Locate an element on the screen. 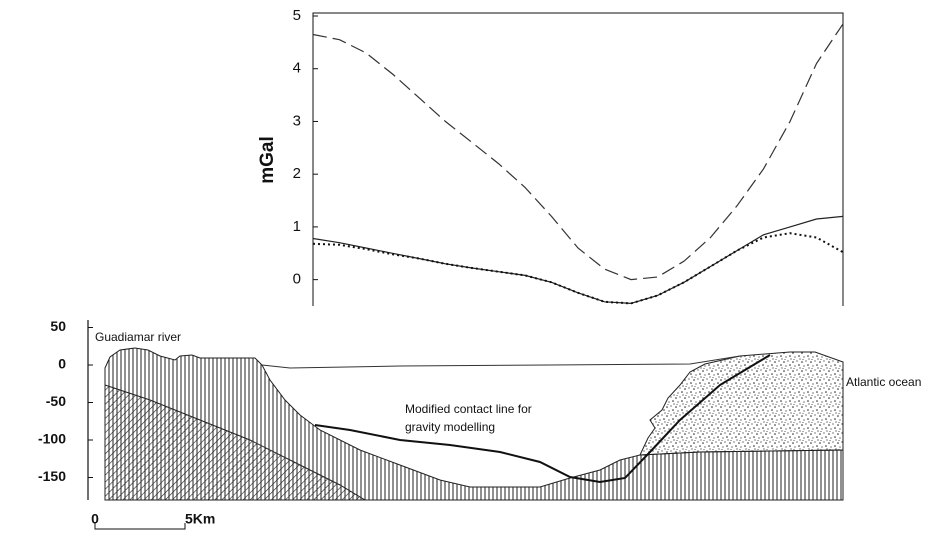 The width and height of the screenshot is (936, 534). contact-line is located at coordinates (542, 419).